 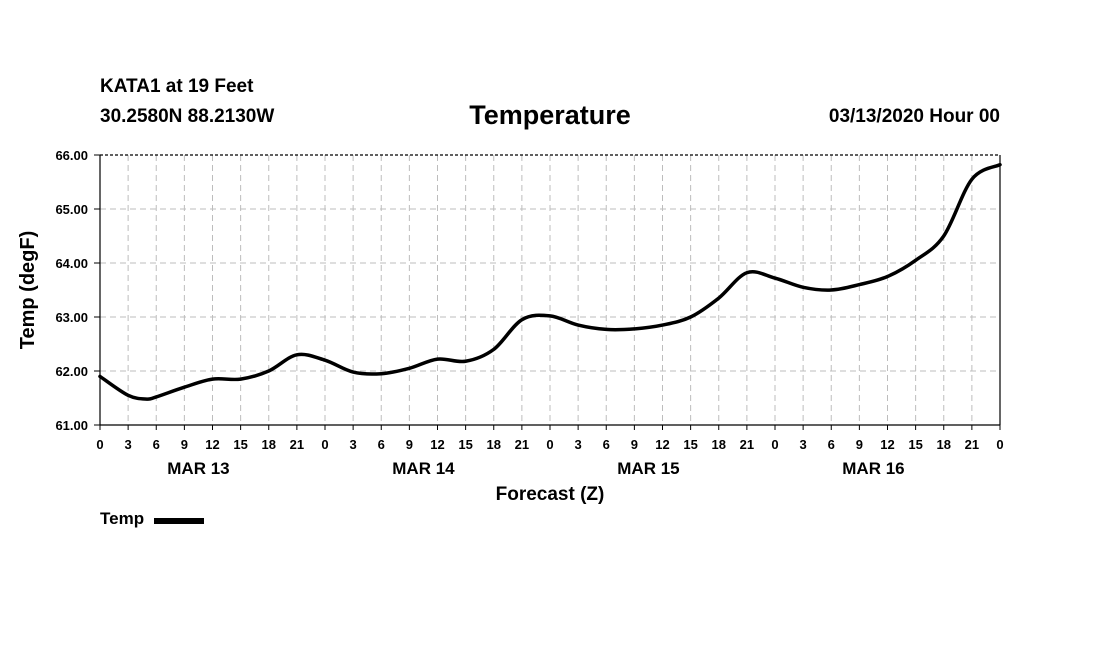 I want to click on day-label: MAR 13, so click(x=198, y=468).